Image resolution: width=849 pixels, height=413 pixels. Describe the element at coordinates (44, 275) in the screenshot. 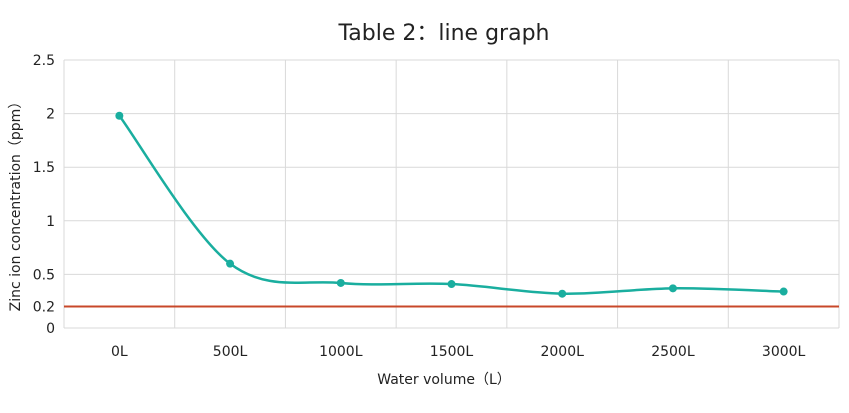

I see `y-tick-label: 0.5` at that location.